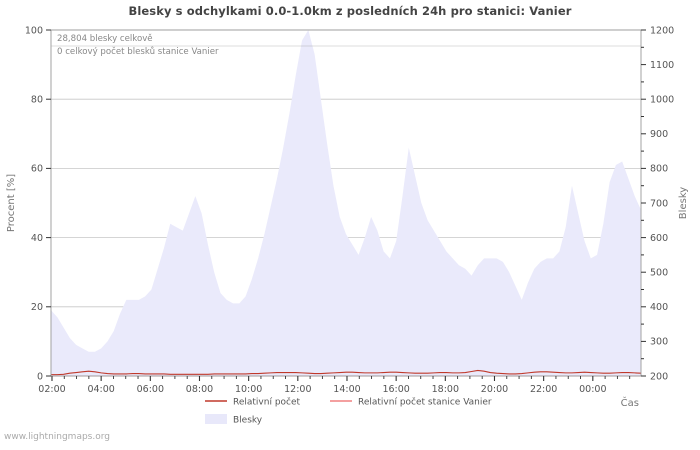  I want to click on svg-text: 08:00, so click(199, 389).